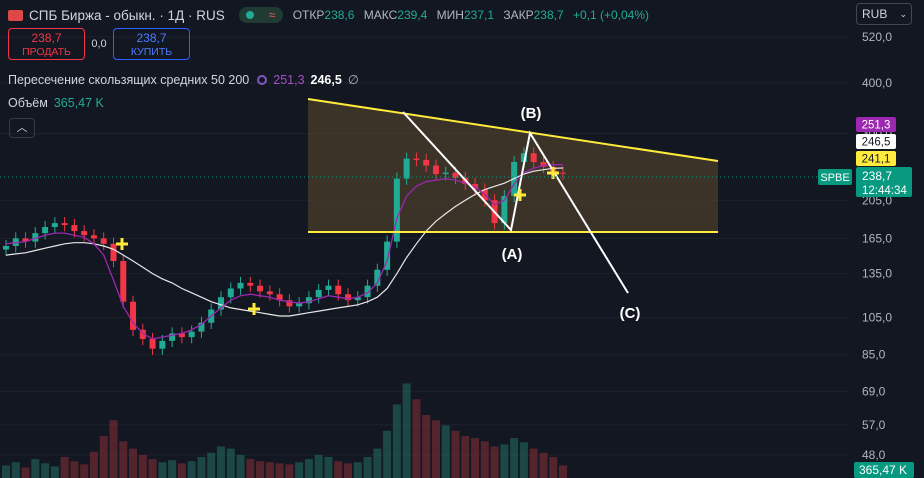 The width and height of the screenshot is (924, 478). I want to click on wave-label-a: (A), so click(512, 254).